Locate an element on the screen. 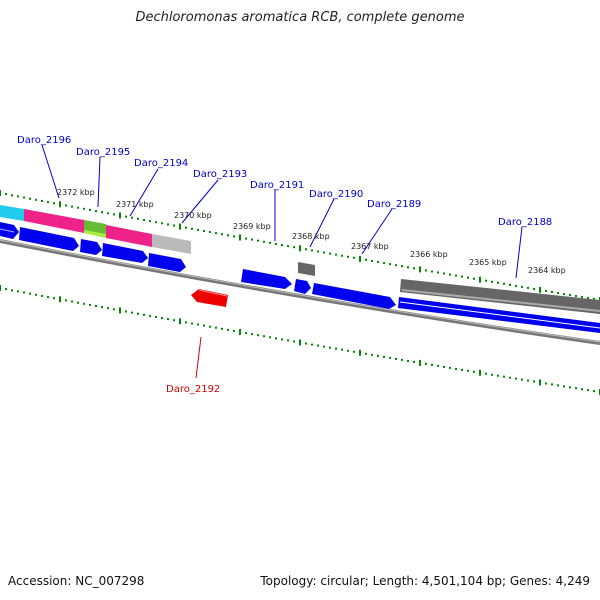 This screenshot has width=600, height=600. gene-label-daro-2190: Daro_2190 is located at coordinates (336, 194).